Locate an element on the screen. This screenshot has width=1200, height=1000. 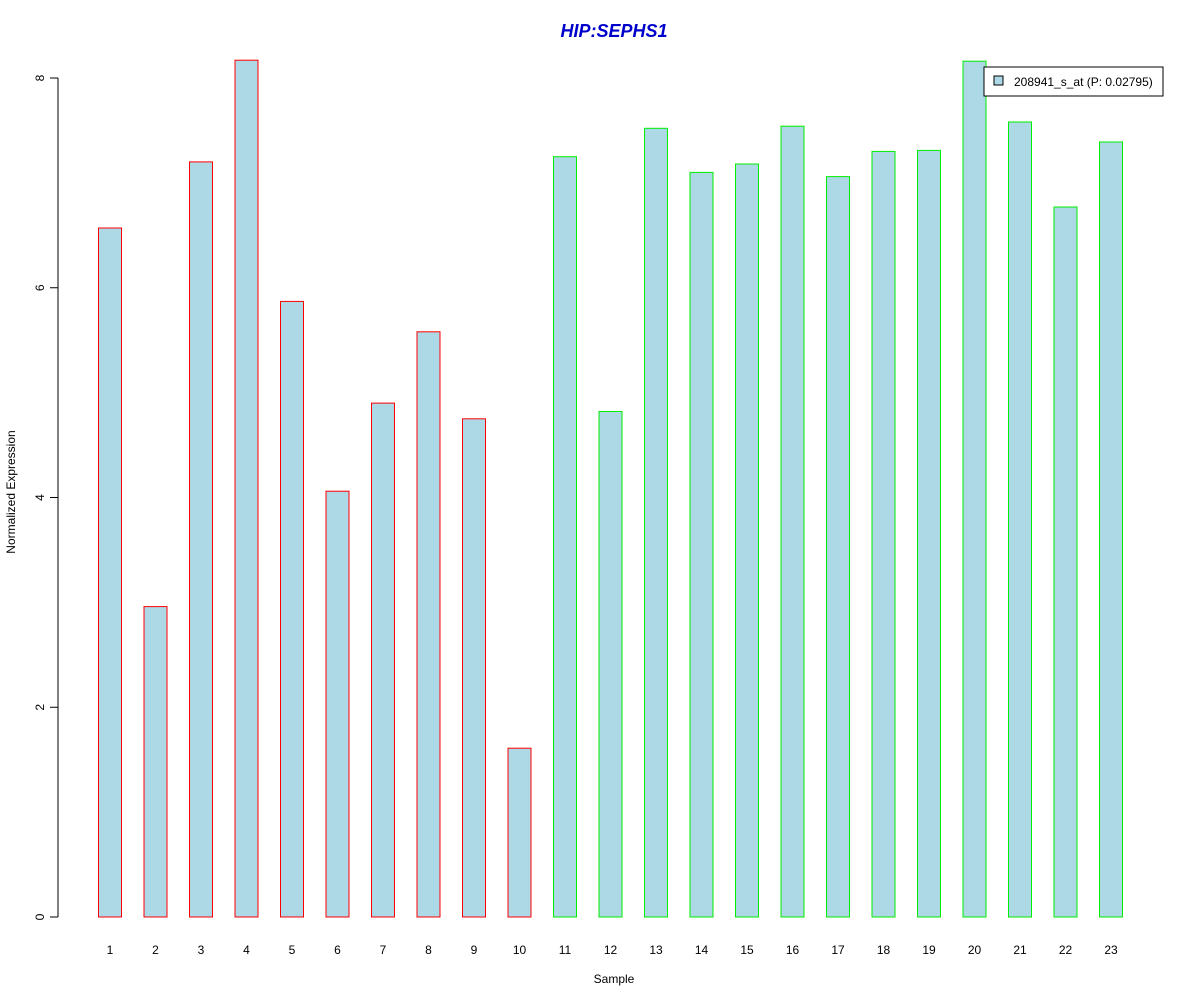
x-tick-label: 9 is located at coordinates (474, 950).